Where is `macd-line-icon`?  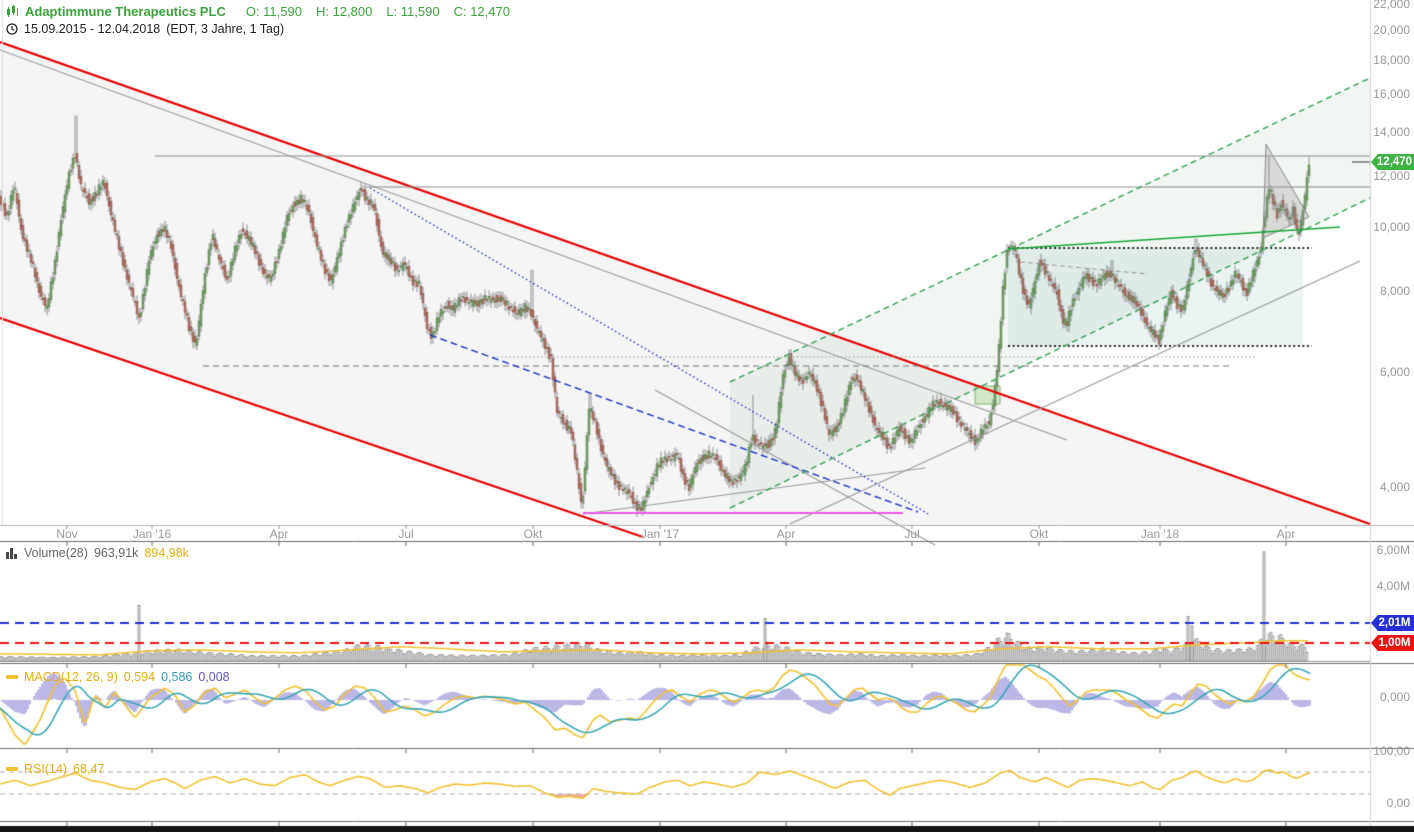 macd-line-icon is located at coordinates (12, 677).